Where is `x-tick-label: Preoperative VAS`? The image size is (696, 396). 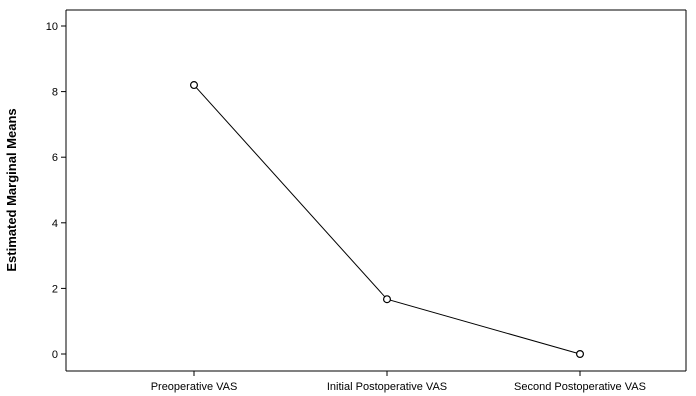 x-tick-label: Preoperative VAS is located at coordinates (194, 387).